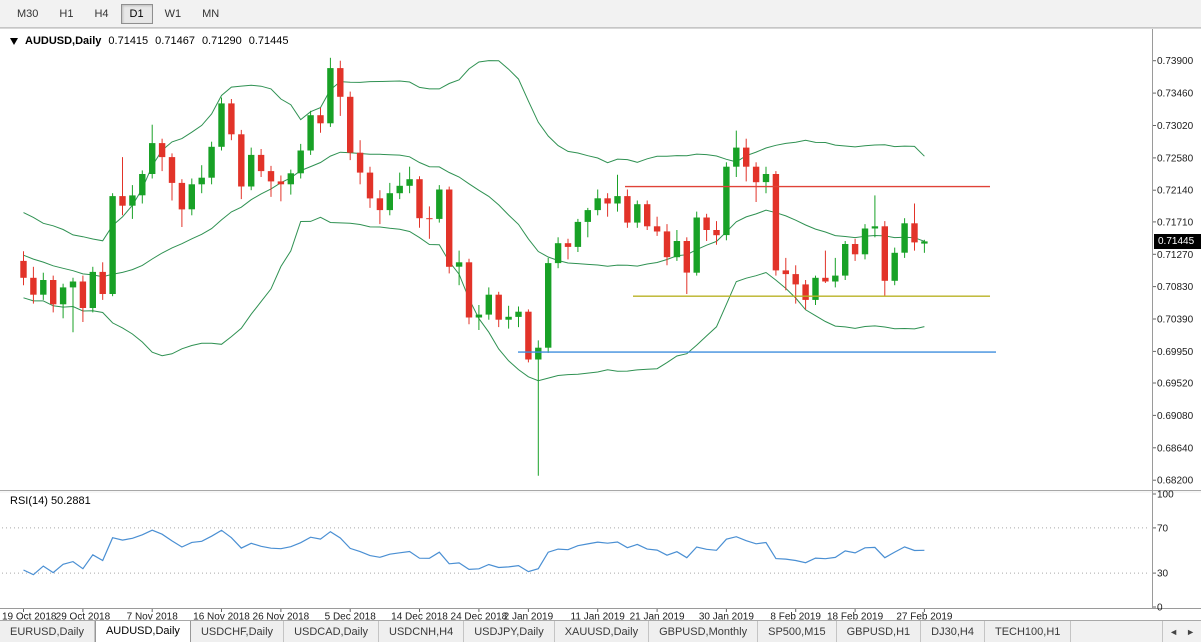 The width and height of the screenshot is (1201, 642). Describe the element at coordinates (600, 14) in the screenshot. I see `timeframe-toolbar: M30 H1 H4 D1 W1 MN` at that location.